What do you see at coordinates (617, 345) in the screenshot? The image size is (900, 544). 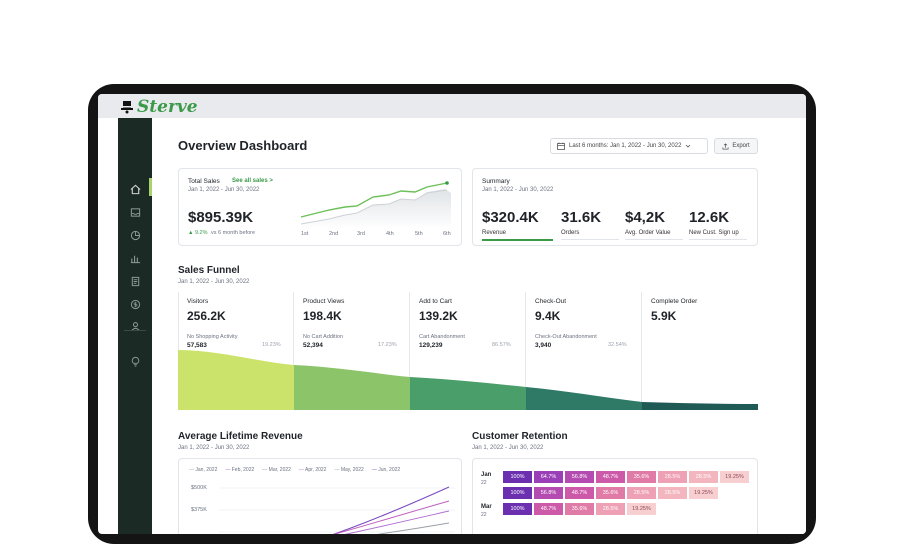 I see `funnel-drop-pct: 32.54%` at bounding box center [617, 345].